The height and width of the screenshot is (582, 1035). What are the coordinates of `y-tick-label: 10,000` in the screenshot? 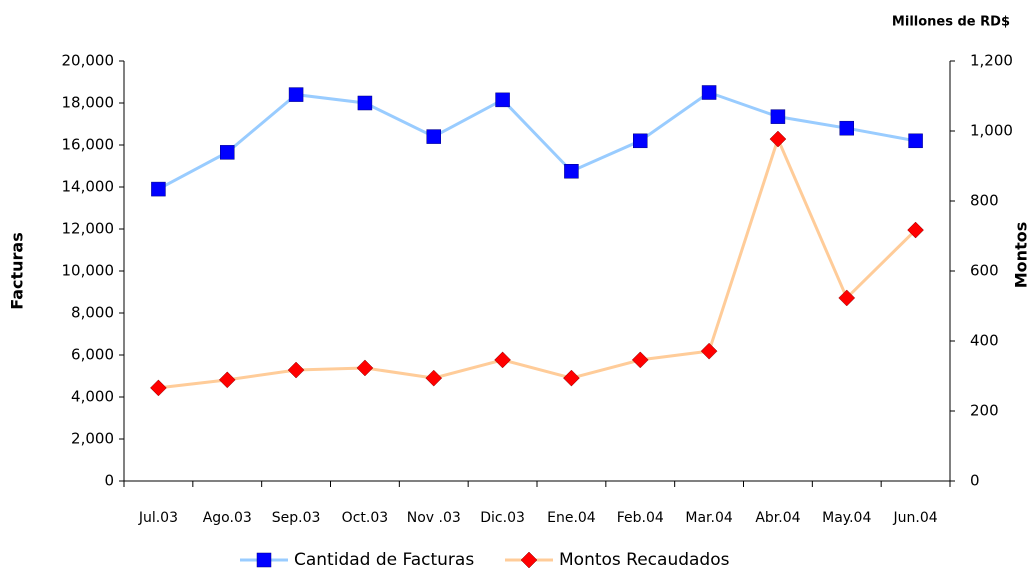 It's located at (88, 271).